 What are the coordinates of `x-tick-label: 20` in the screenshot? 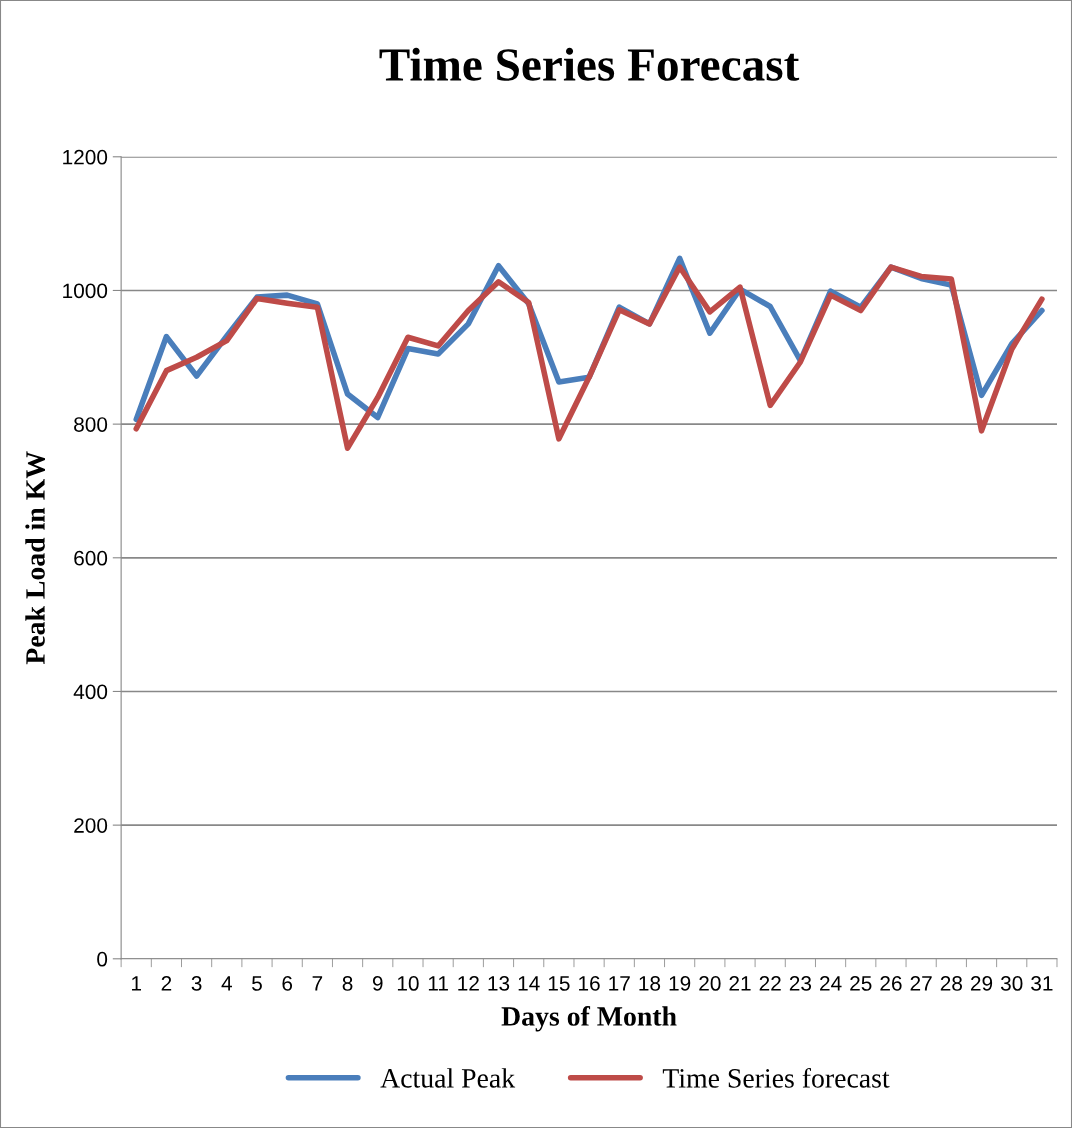 It's located at (710, 983).